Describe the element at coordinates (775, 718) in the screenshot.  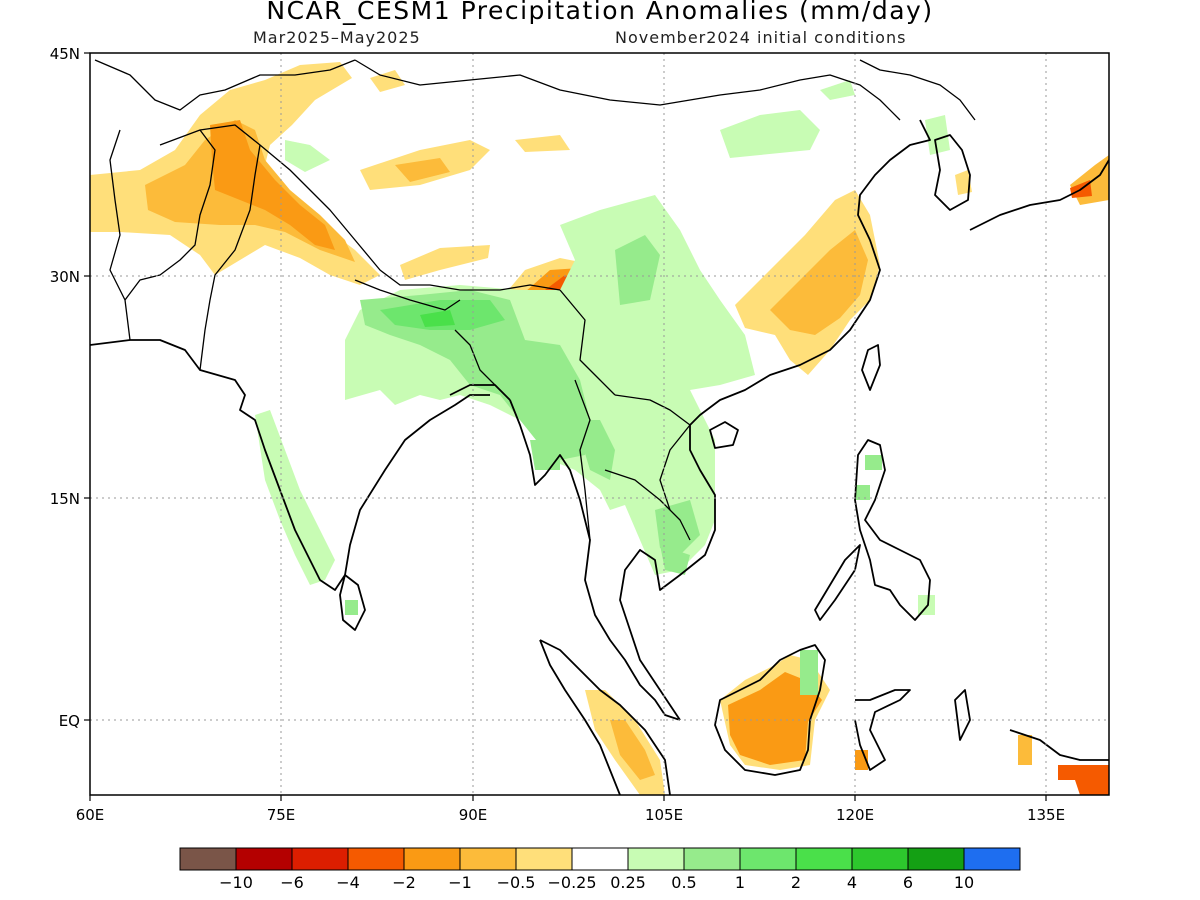
I see `anomaly-dry-borneo-core` at that location.